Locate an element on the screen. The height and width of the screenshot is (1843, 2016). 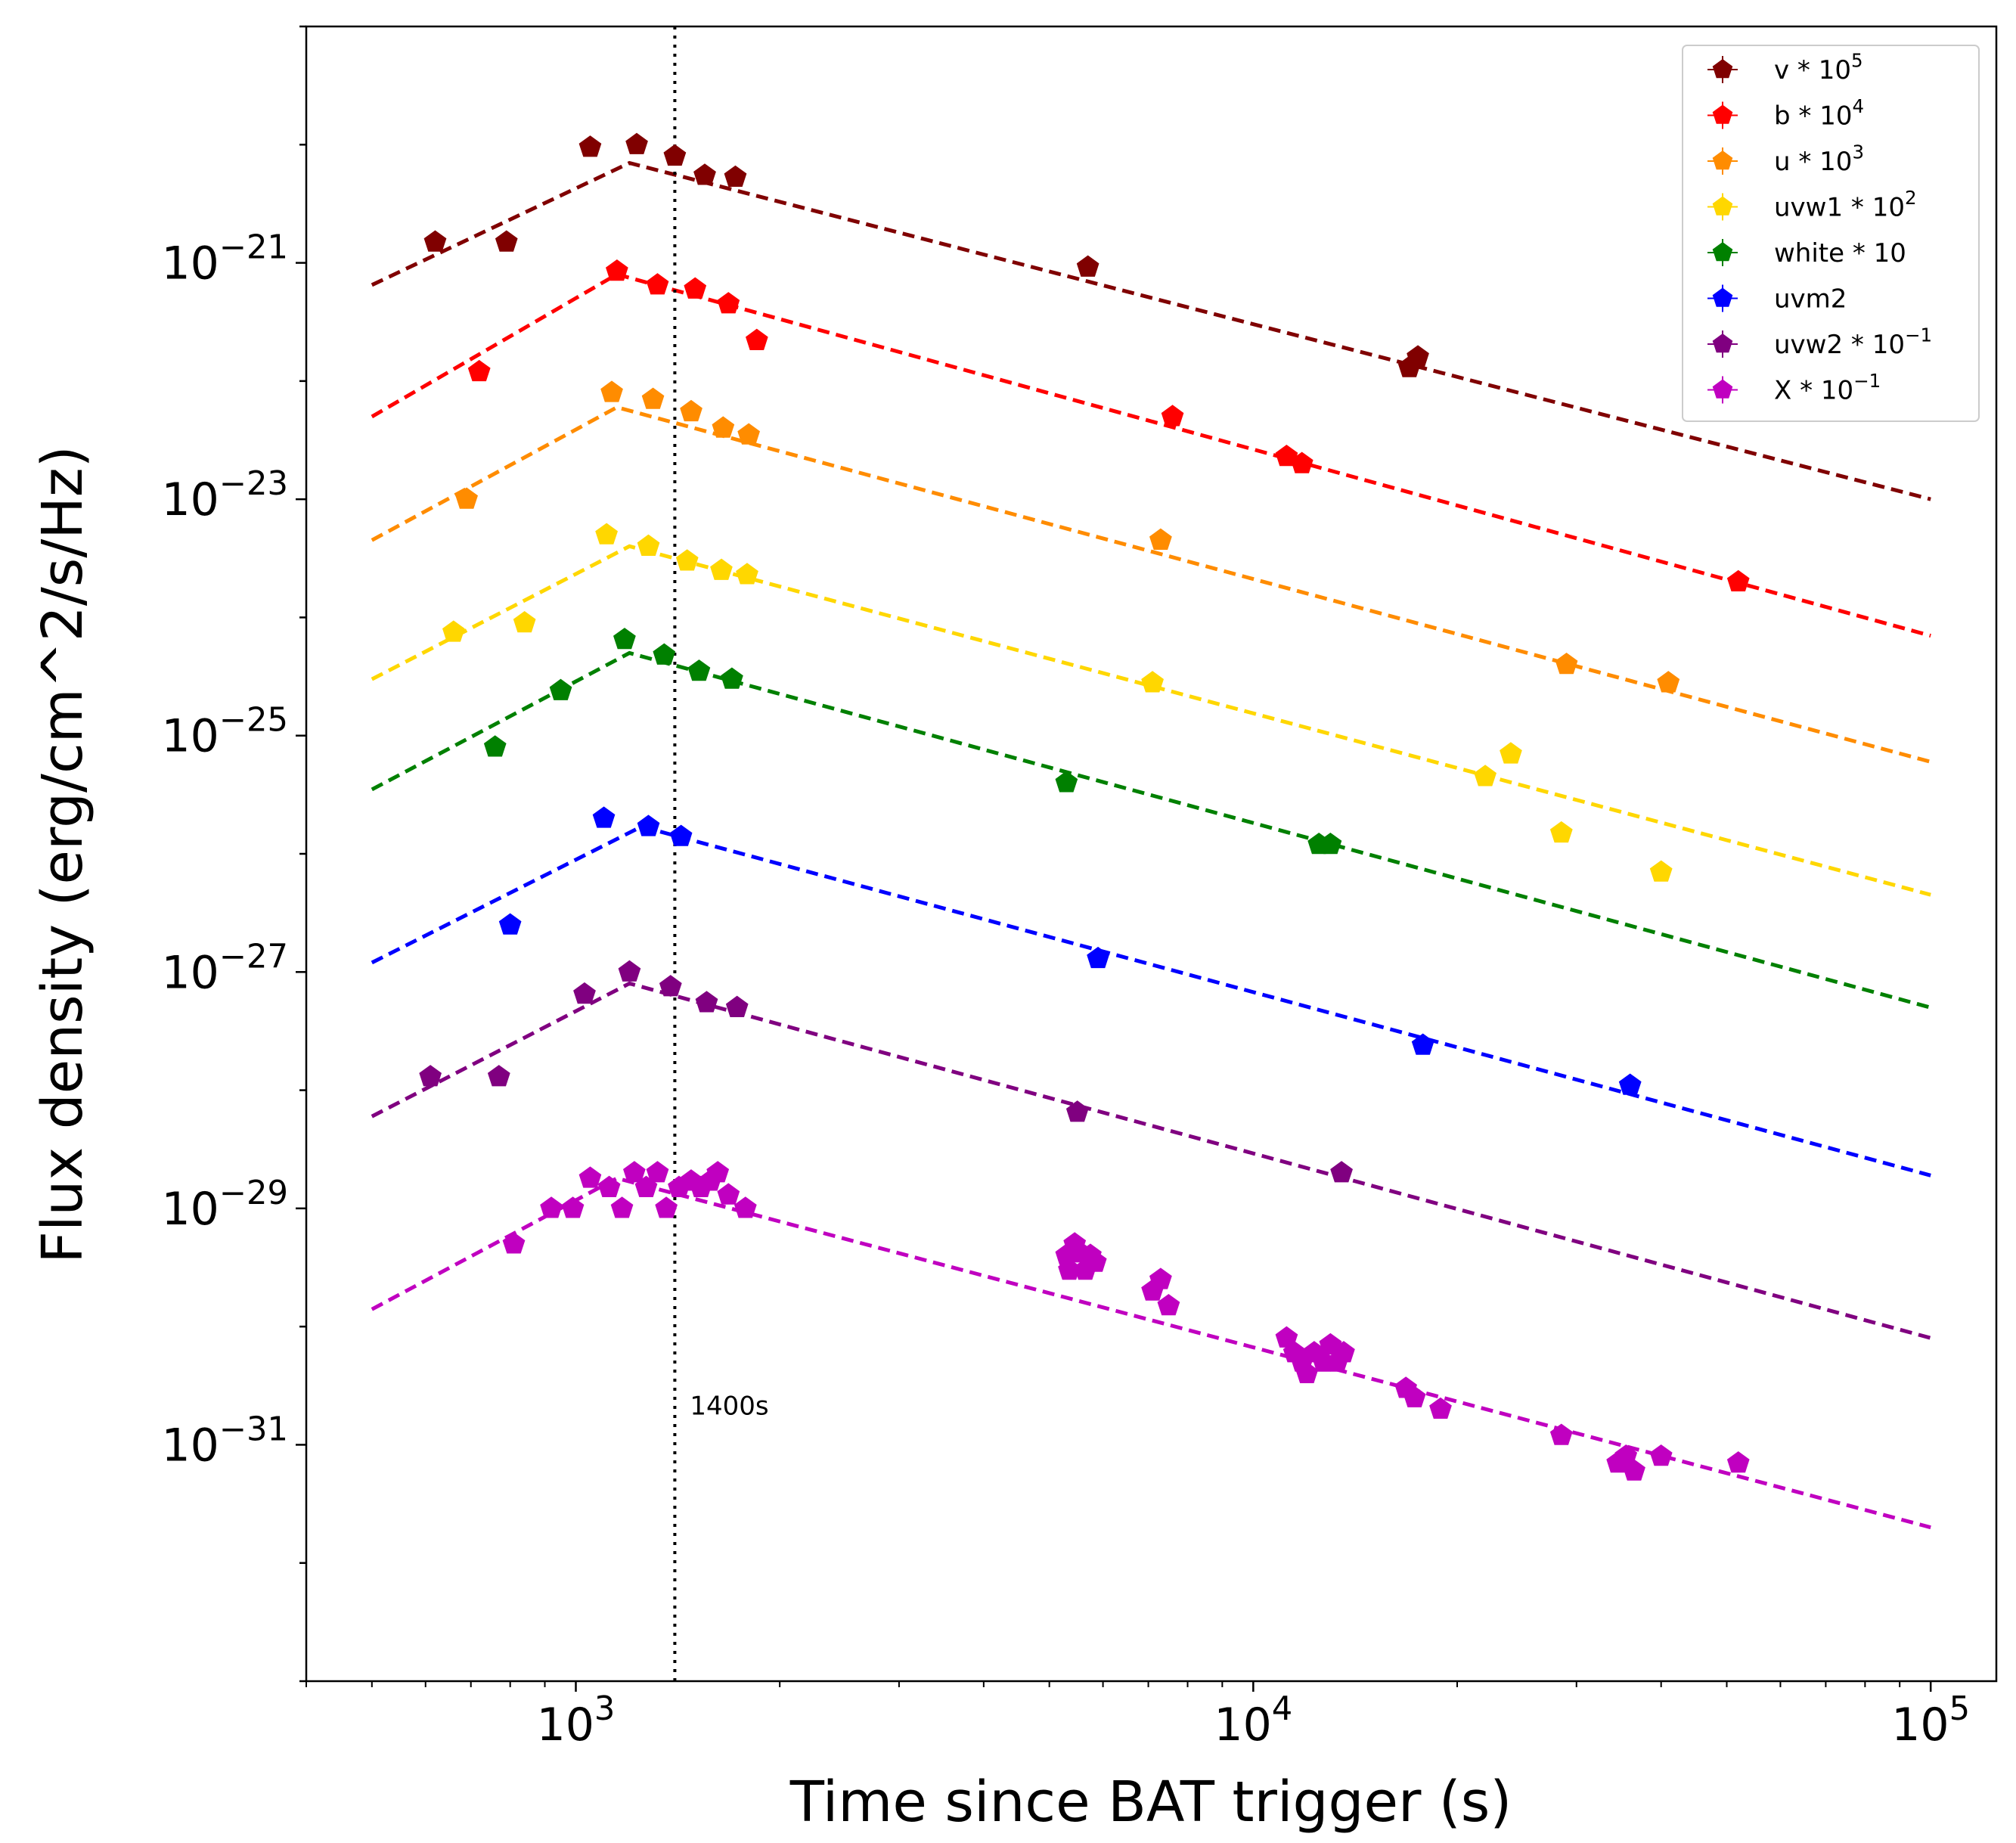
y-tick-label: 10−25 is located at coordinates (224, 732).